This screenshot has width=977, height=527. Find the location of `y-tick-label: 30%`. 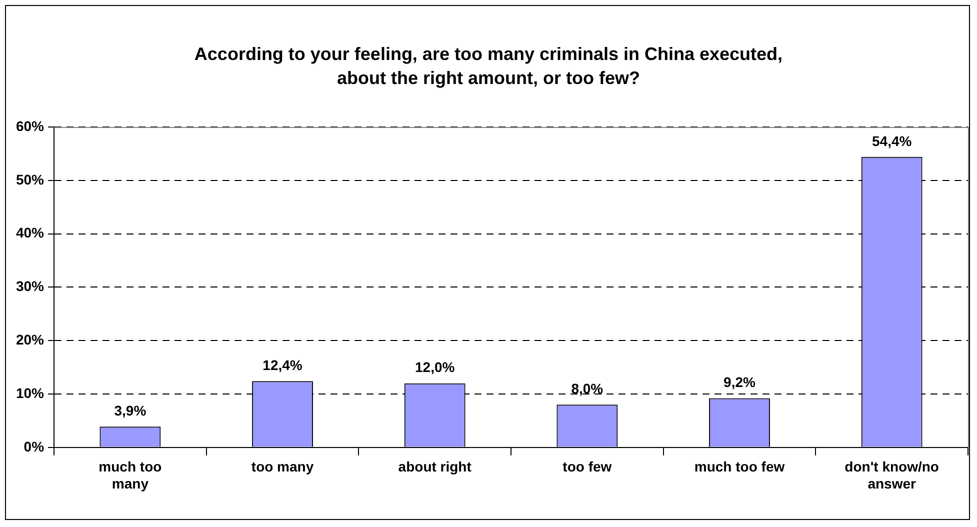

y-tick-label: 30% is located at coordinates (30, 286).